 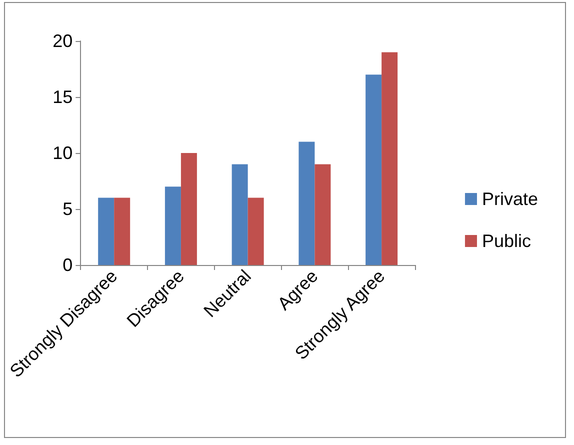 What do you see at coordinates (67, 209) in the screenshot?
I see `y-tick-label: 5` at bounding box center [67, 209].